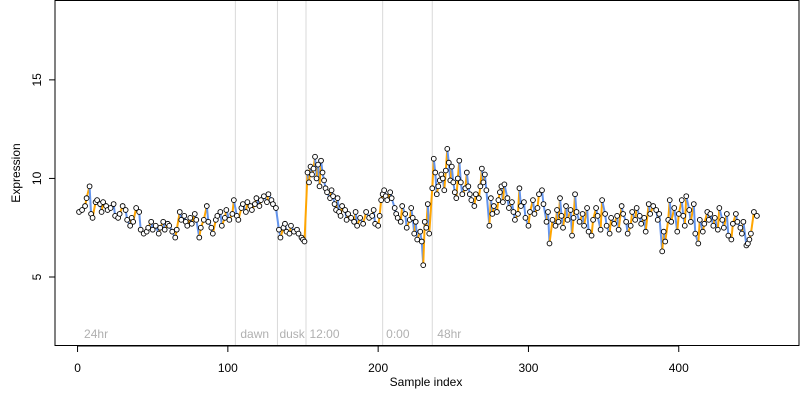  Describe the element at coordinates (96, 334) in the screenshot. I see `event-annotation: 24hr` at that location.